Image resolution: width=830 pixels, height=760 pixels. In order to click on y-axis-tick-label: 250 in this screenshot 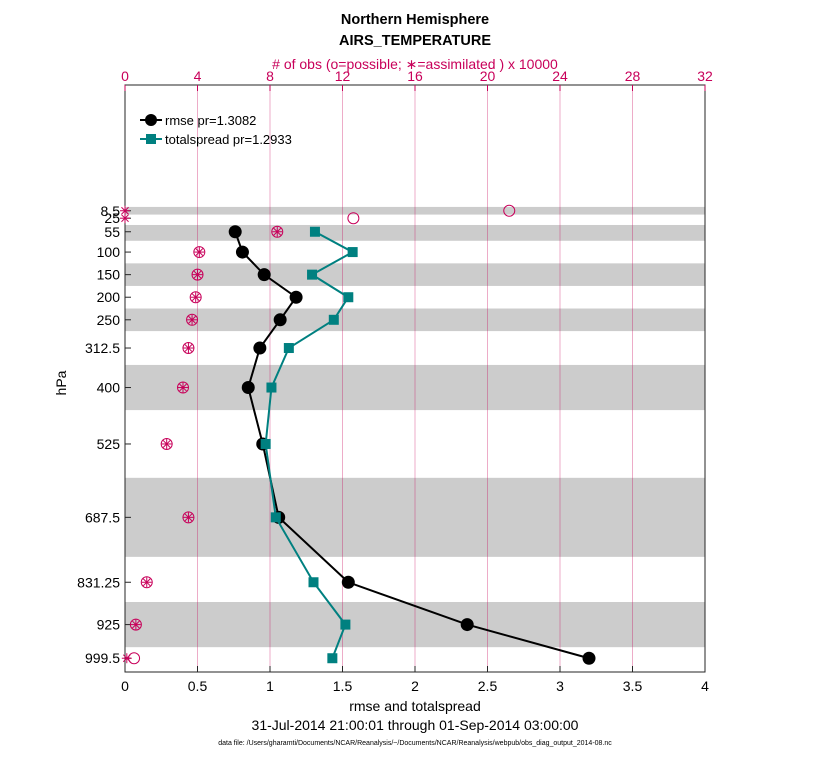, I will do `click(109, 320)`.